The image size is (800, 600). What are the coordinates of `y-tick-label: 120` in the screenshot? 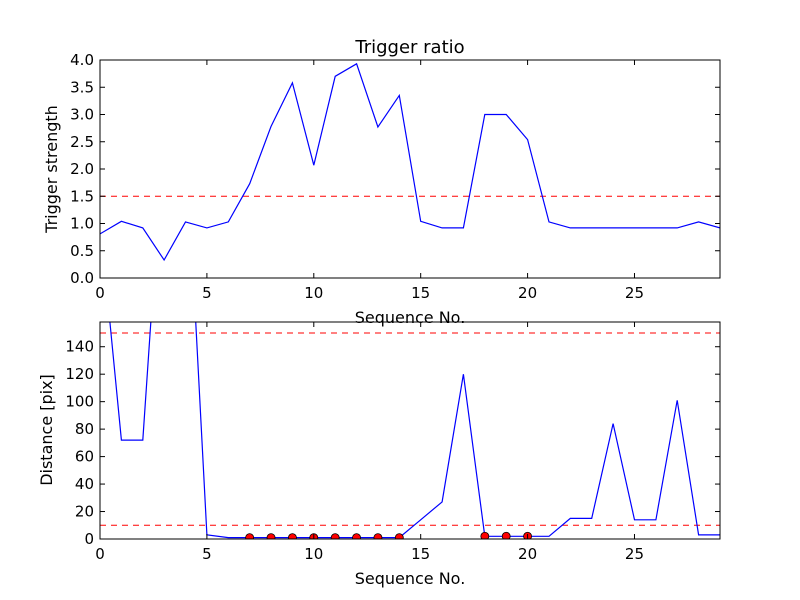 It's located at (79, 374).